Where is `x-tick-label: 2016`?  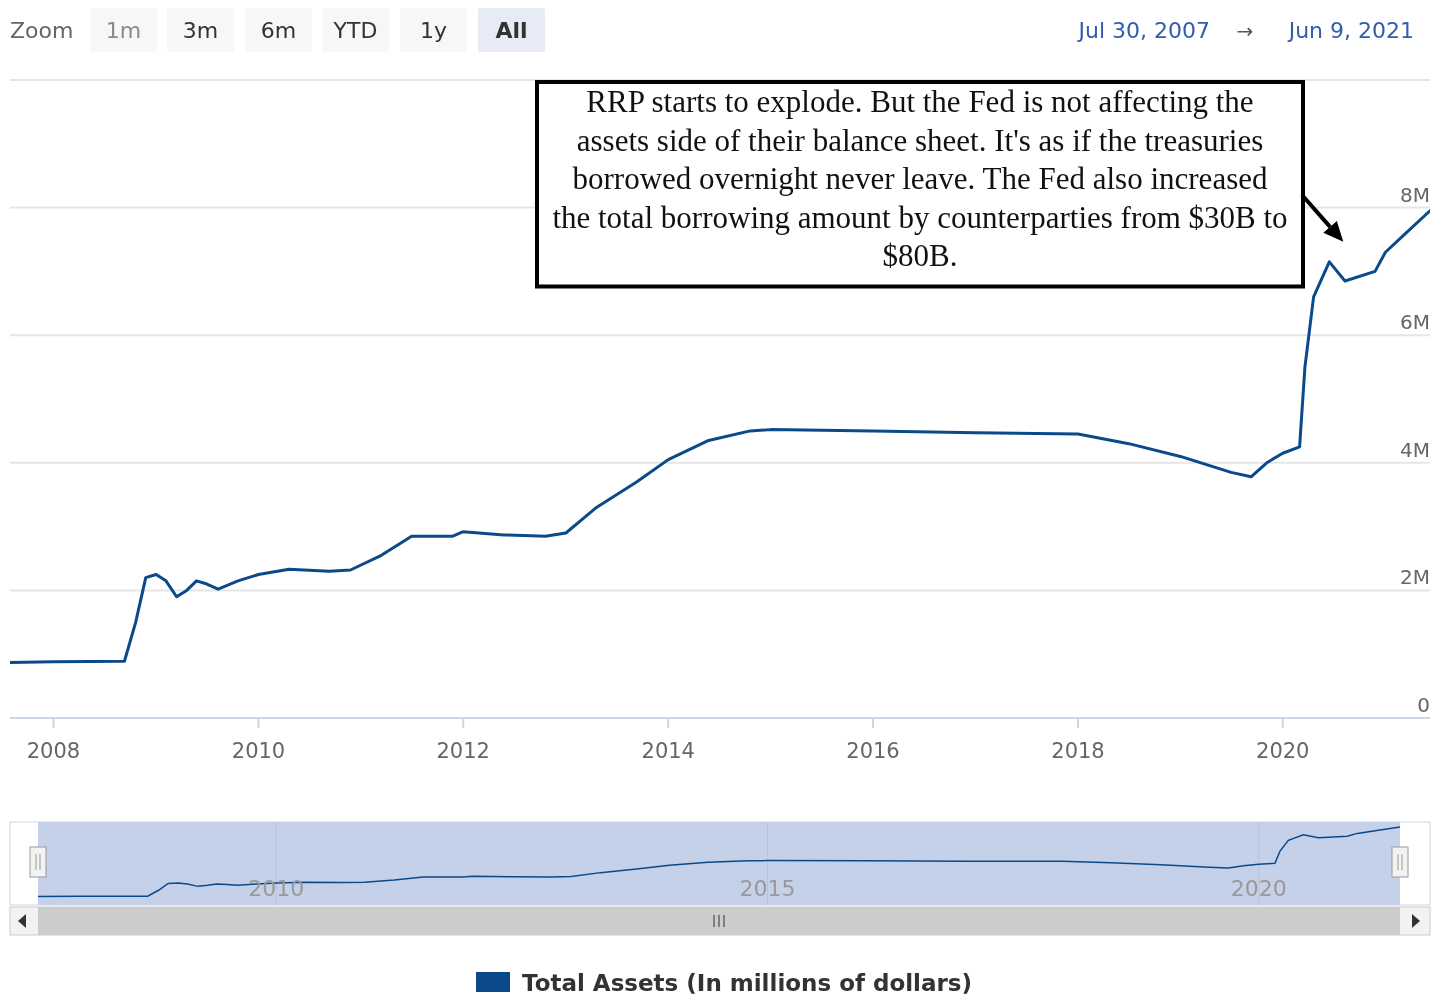
x-tick-label: 2016 is located at coordinates (873, 751).